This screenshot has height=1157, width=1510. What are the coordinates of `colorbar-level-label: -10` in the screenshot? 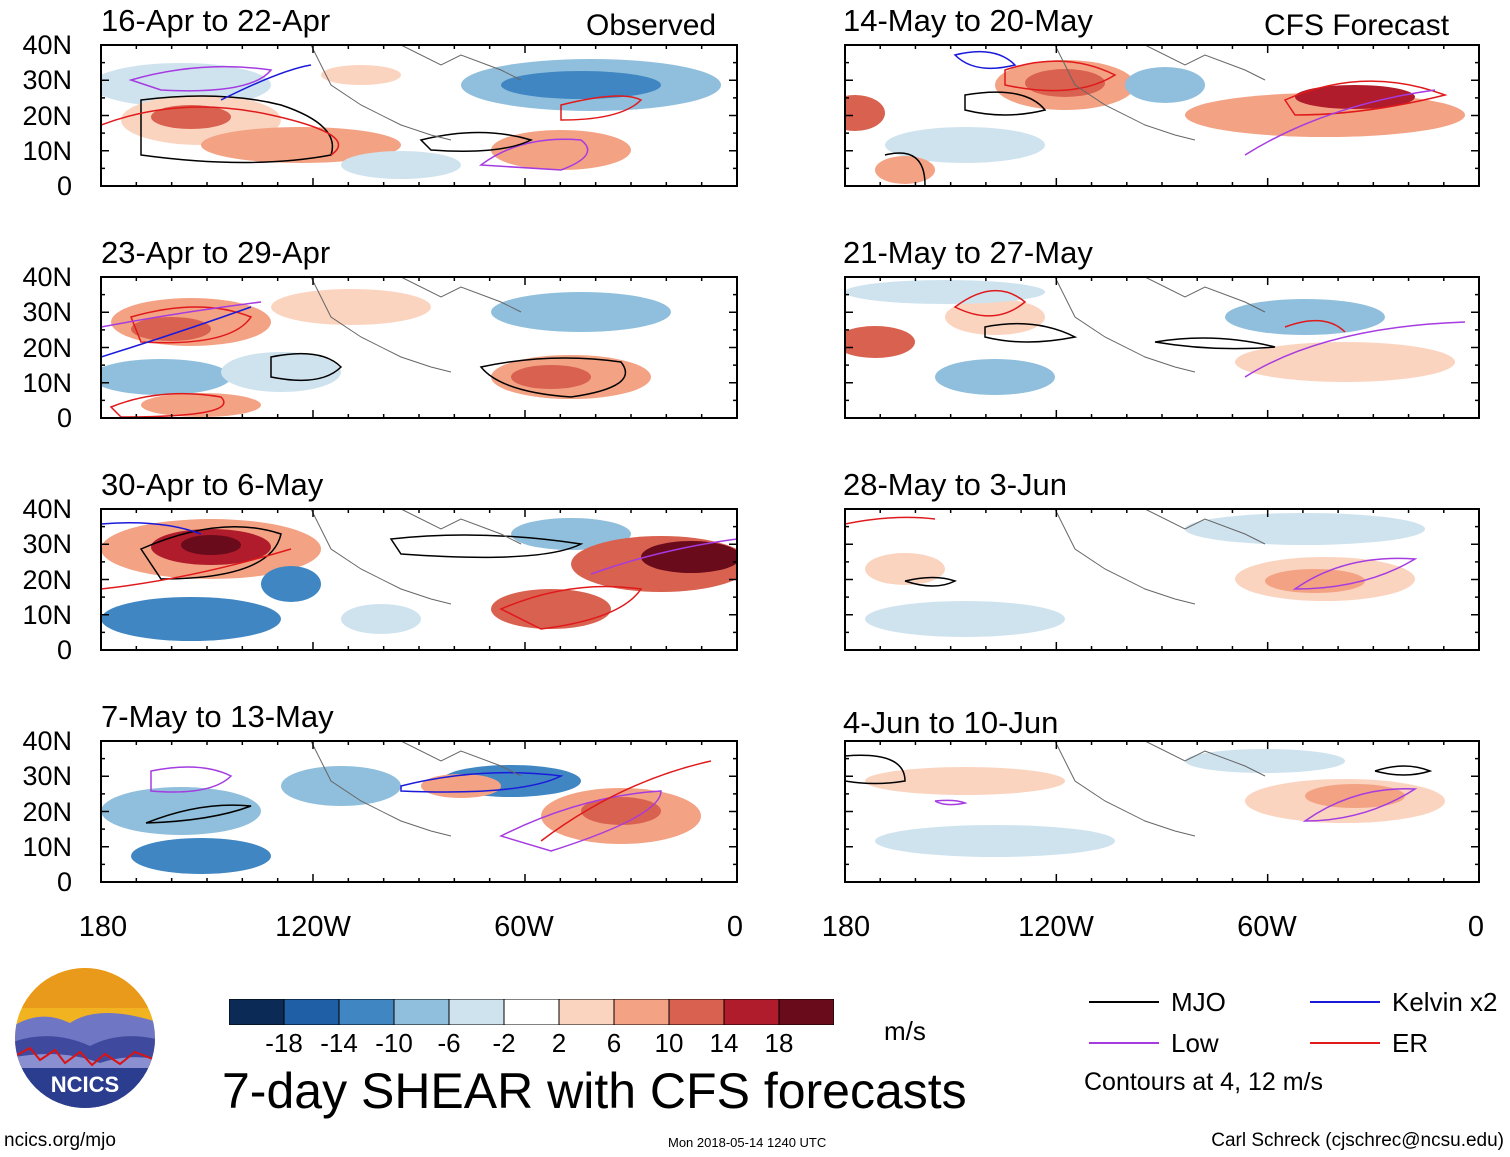 It's located at (394, 1043).